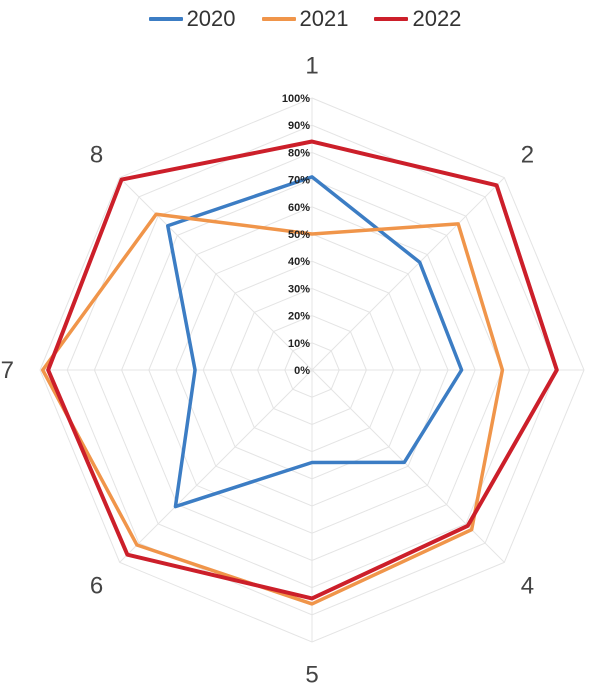 Image resolution: width=610 pixels, height=689 pixels. I want to click on legend-label-2022: 2022, so click(437, 18).